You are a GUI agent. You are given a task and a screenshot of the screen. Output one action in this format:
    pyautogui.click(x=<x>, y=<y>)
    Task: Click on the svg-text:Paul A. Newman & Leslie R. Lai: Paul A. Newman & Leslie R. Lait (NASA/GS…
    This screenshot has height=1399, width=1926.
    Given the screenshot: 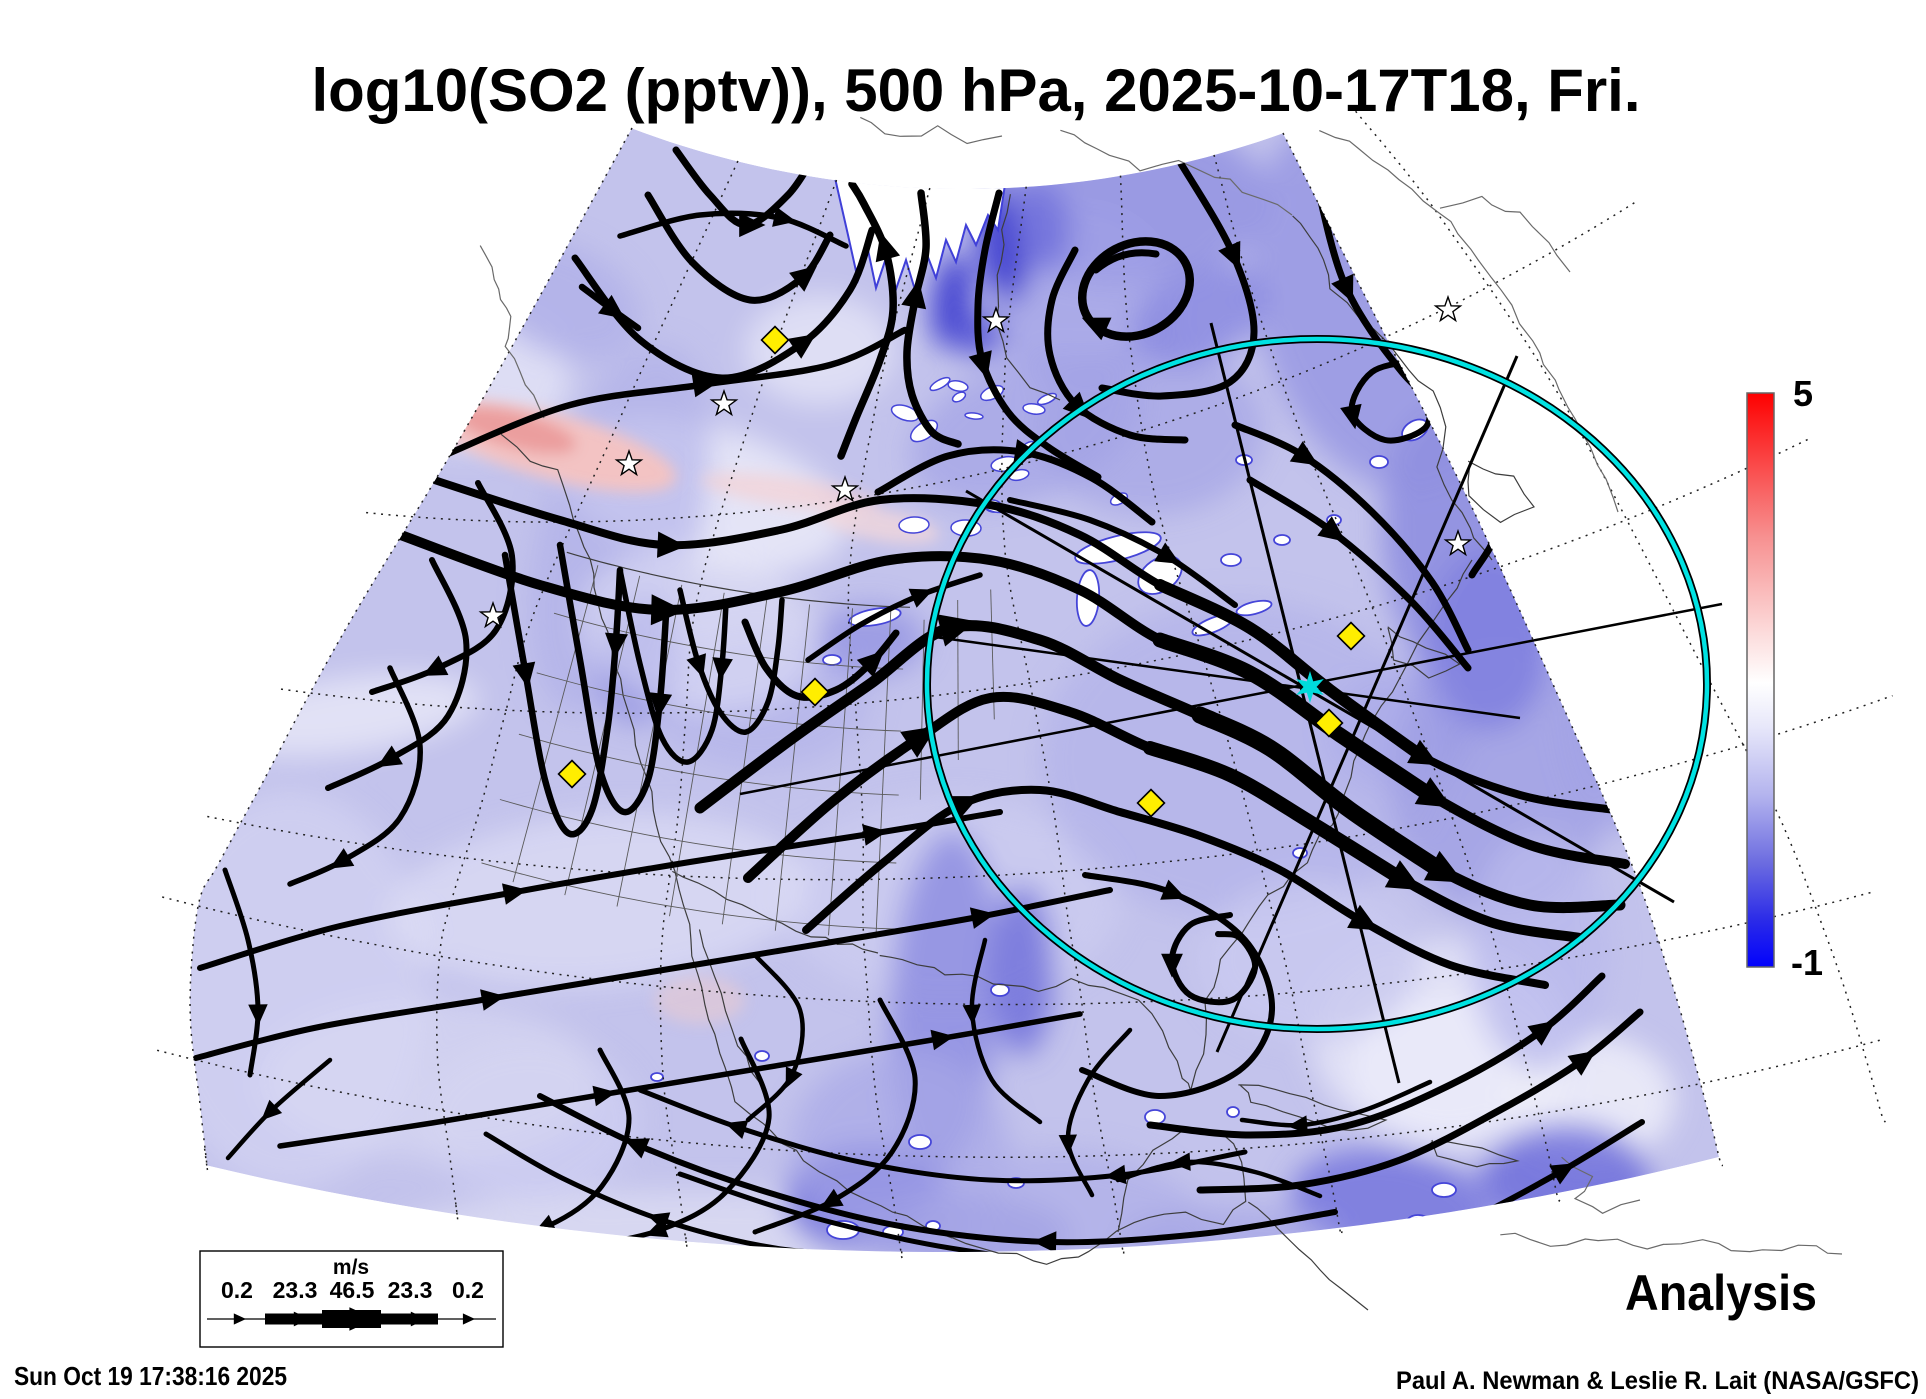 What is the action you would take?
    pyautogui.click(x=1657, y=1380)
    